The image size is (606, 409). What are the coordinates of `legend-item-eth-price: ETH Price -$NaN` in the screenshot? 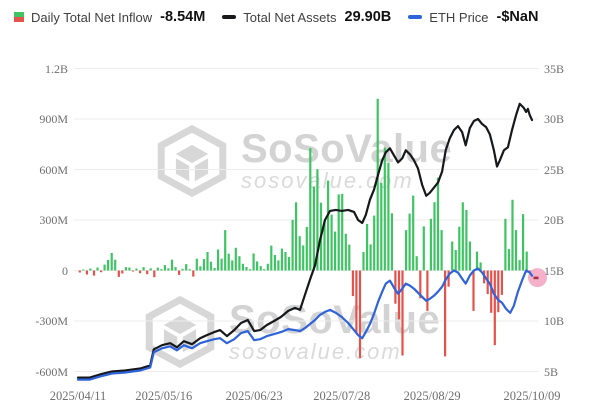 It's located at (473, 17).